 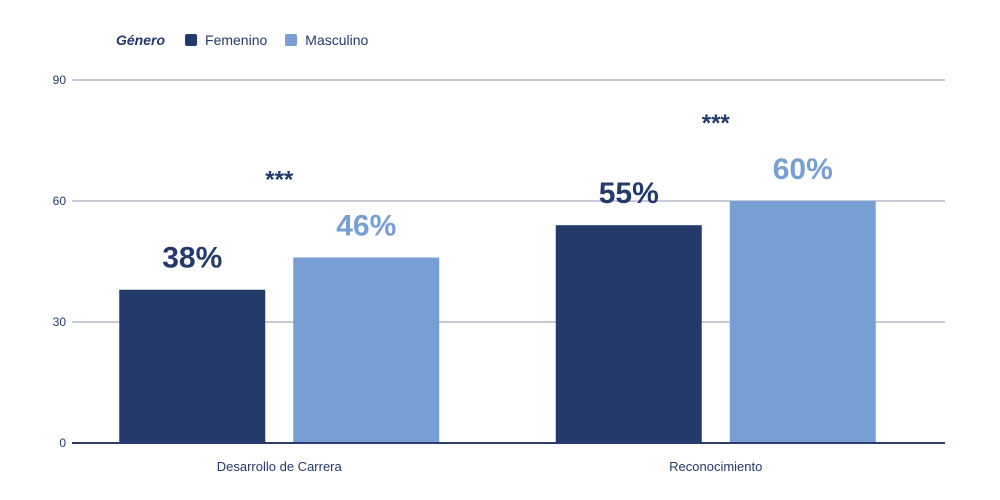 What do you see at coordinates (629, 193) in the screenshot?
I see `data-label: 55%` at bounding box center [629, 193].